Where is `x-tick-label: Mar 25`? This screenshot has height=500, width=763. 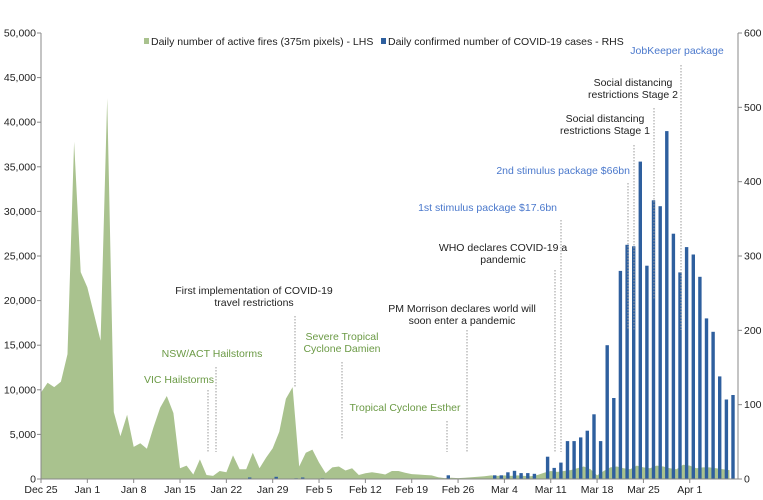
x-tick-label: Mar 25 is located at coordinates (643, 490).